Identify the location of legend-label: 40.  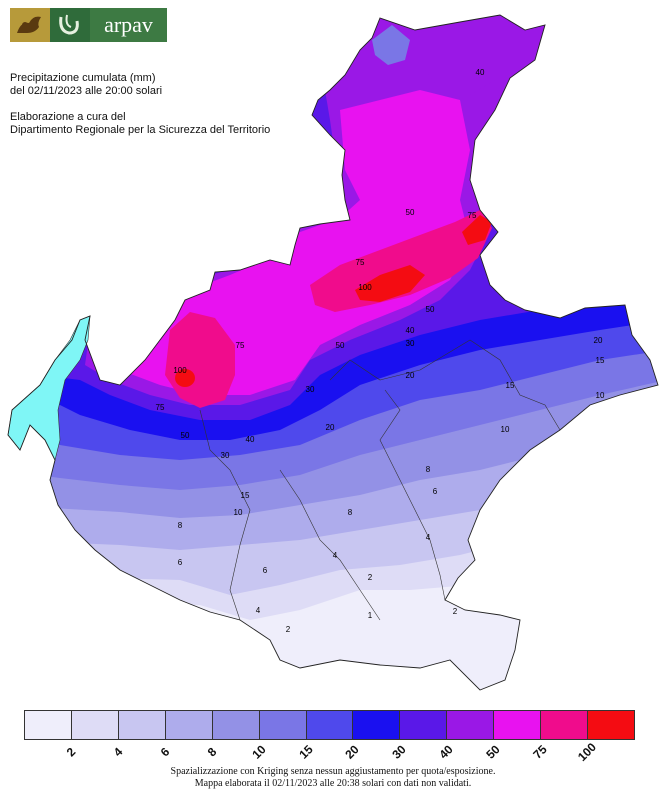
(446, 752).